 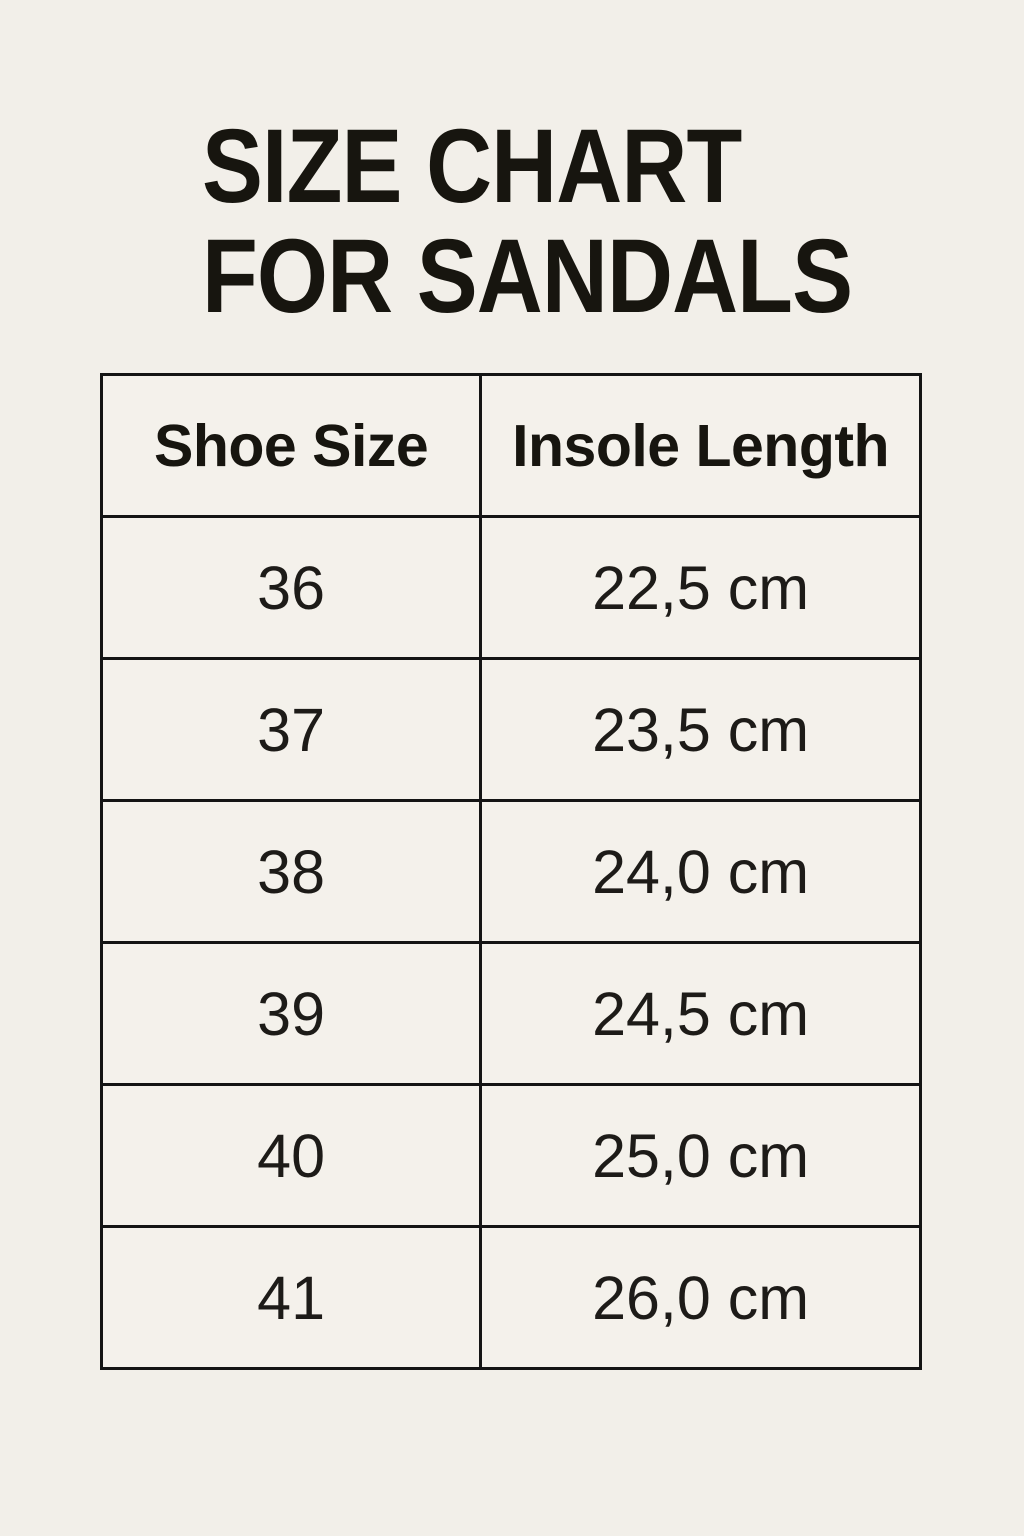 I want to click on table-header-row: Shoe Size Insole Length, so click(x=511, y=445).